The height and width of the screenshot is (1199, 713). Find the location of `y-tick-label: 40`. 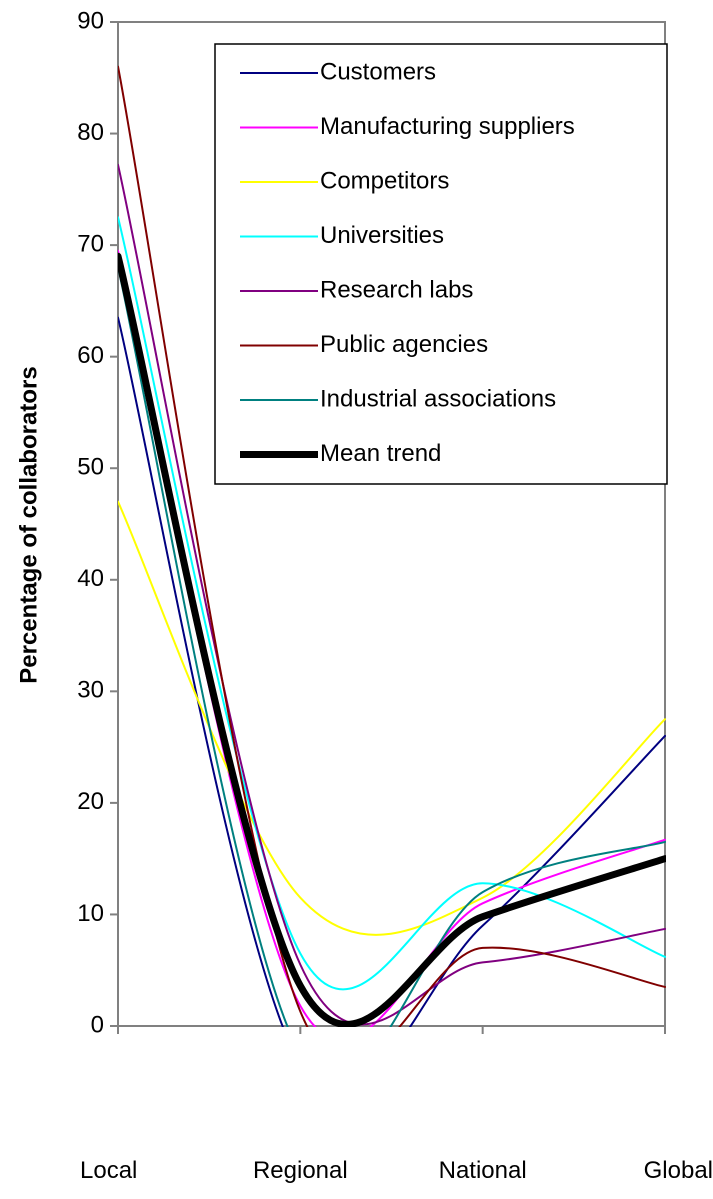

y-tick-label: 40 is located at coordinates (90, 578).